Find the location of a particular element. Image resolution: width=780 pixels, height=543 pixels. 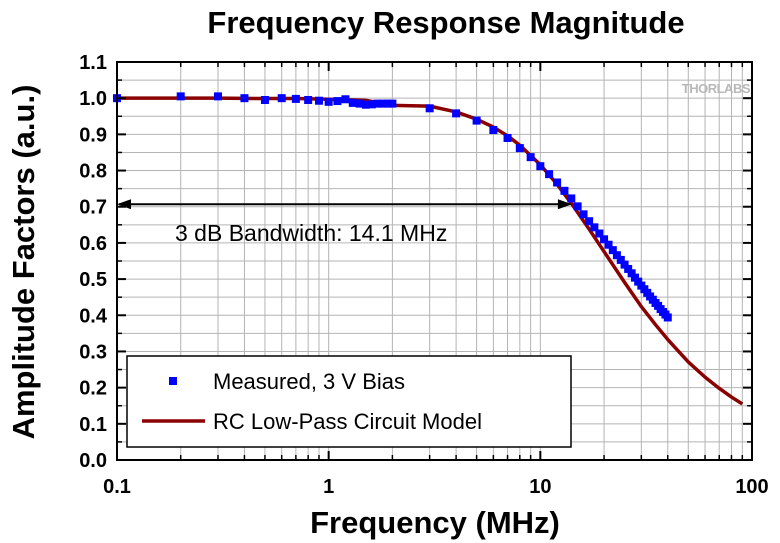

y-axis-title: Amplitude Factors (a.u.) is located at coordinates (23, 262).